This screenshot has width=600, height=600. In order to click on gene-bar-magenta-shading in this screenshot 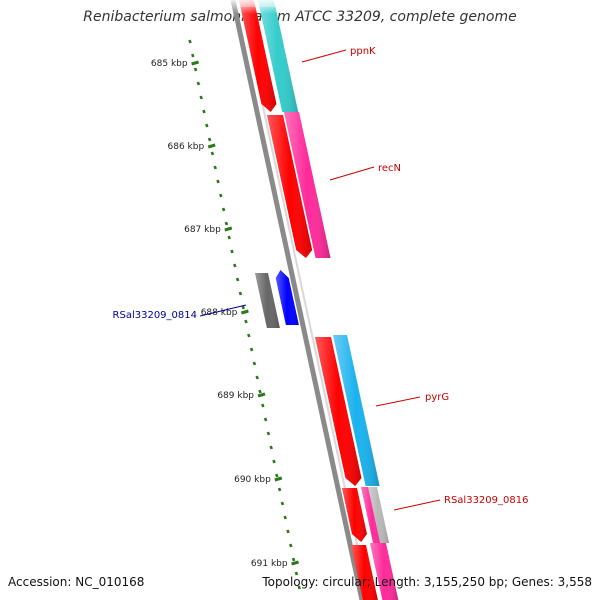, I will do `click(384, 571)`.